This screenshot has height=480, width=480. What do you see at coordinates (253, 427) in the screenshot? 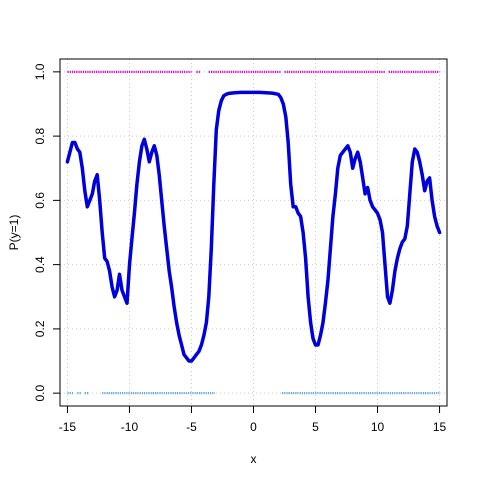
I see `x-tick-label-3: 0` at bounding box center [253, 427].